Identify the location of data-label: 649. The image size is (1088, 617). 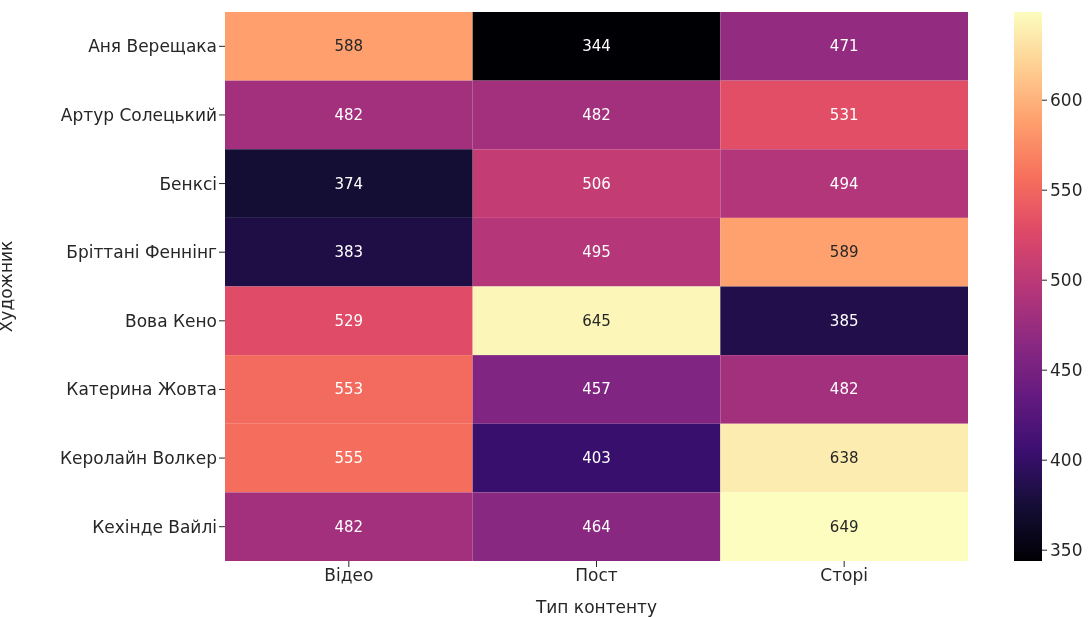
(844, 526).